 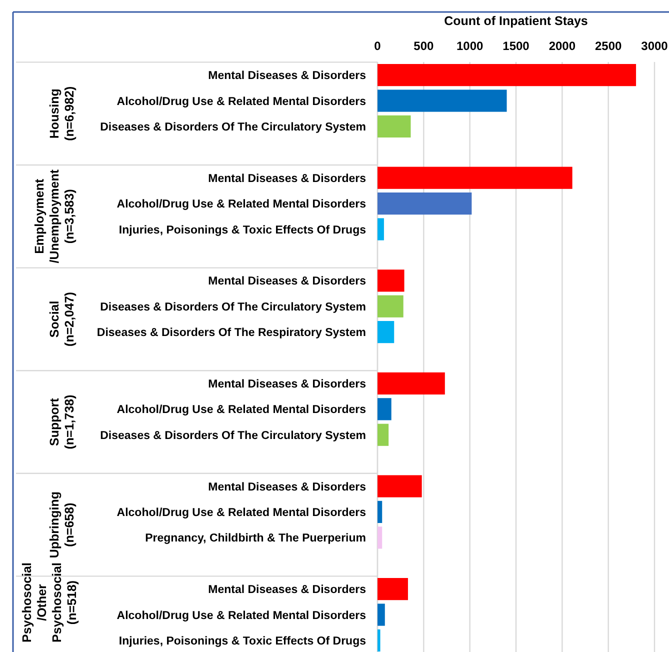 I want to click on text: Upbringing (n=658), so click(x=62, y=524).